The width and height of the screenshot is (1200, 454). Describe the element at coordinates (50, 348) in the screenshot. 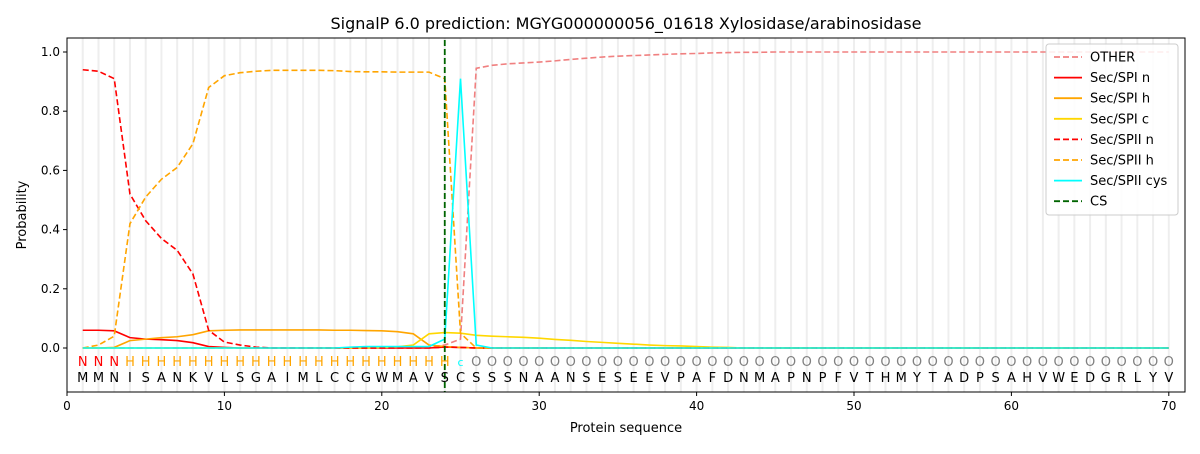

I see `y-tick-label: 0.0` at that location.